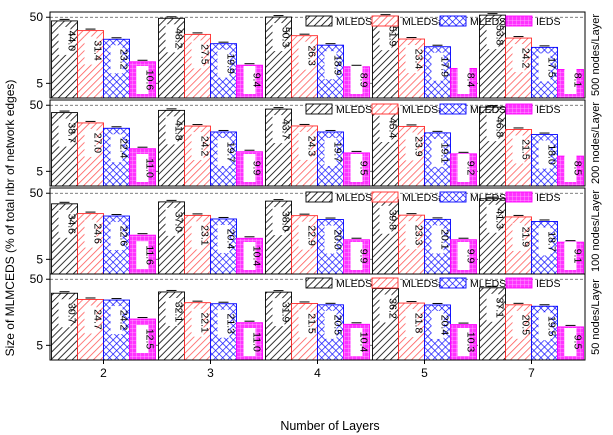 The image size is (613, 435). Describe the element at coordinates (205, 235) in the screenshot. I see `value-label: 23.1` at that location.